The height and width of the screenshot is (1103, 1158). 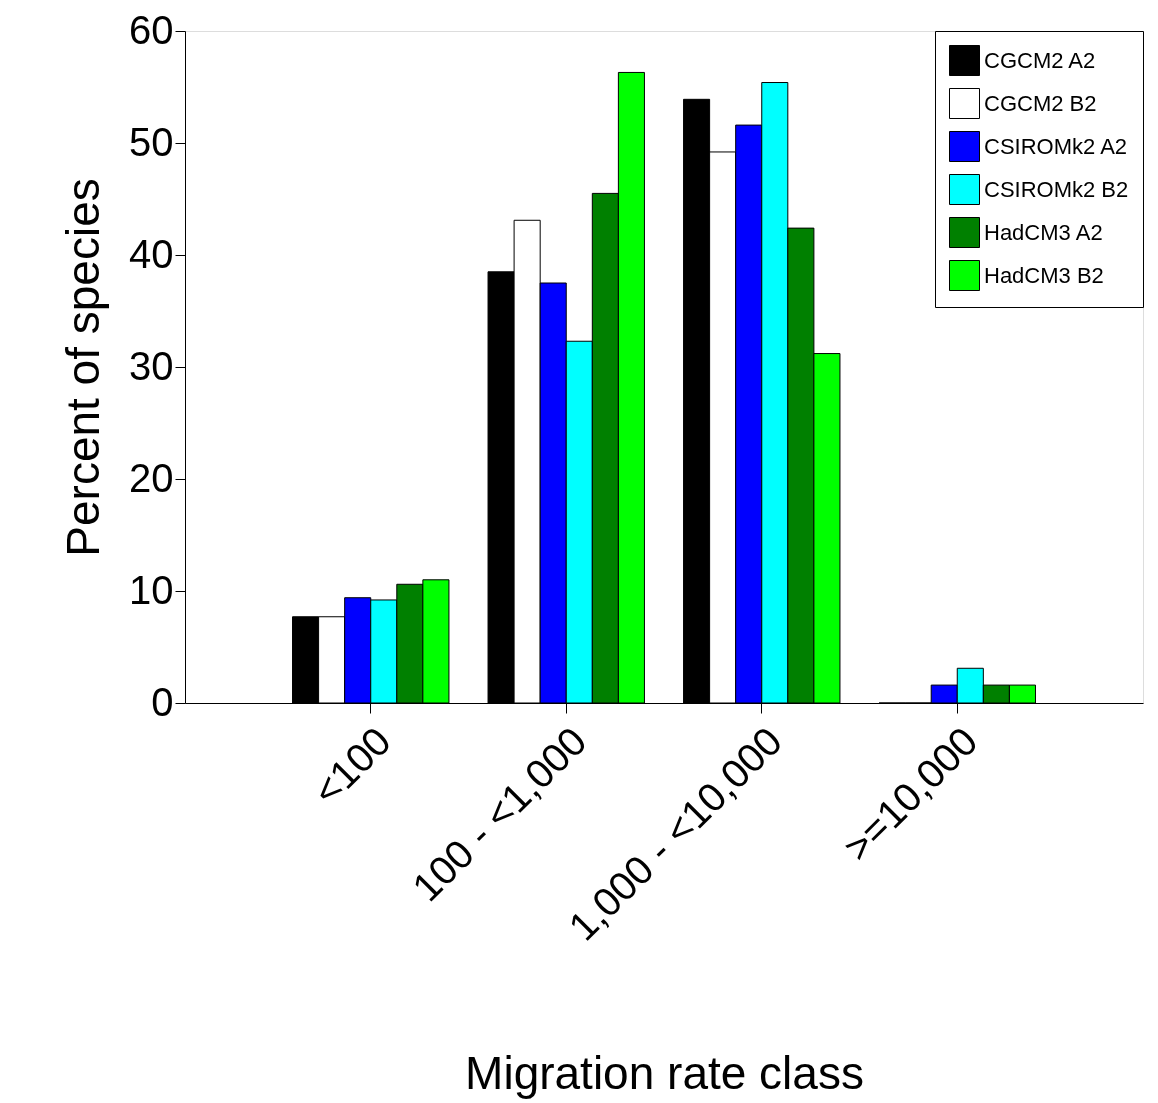 What do you see at coordinates (1056, 146) in the screenshot?
I see `legend-label: CSIROMk2 A2` at bounding box center [1056, 146].